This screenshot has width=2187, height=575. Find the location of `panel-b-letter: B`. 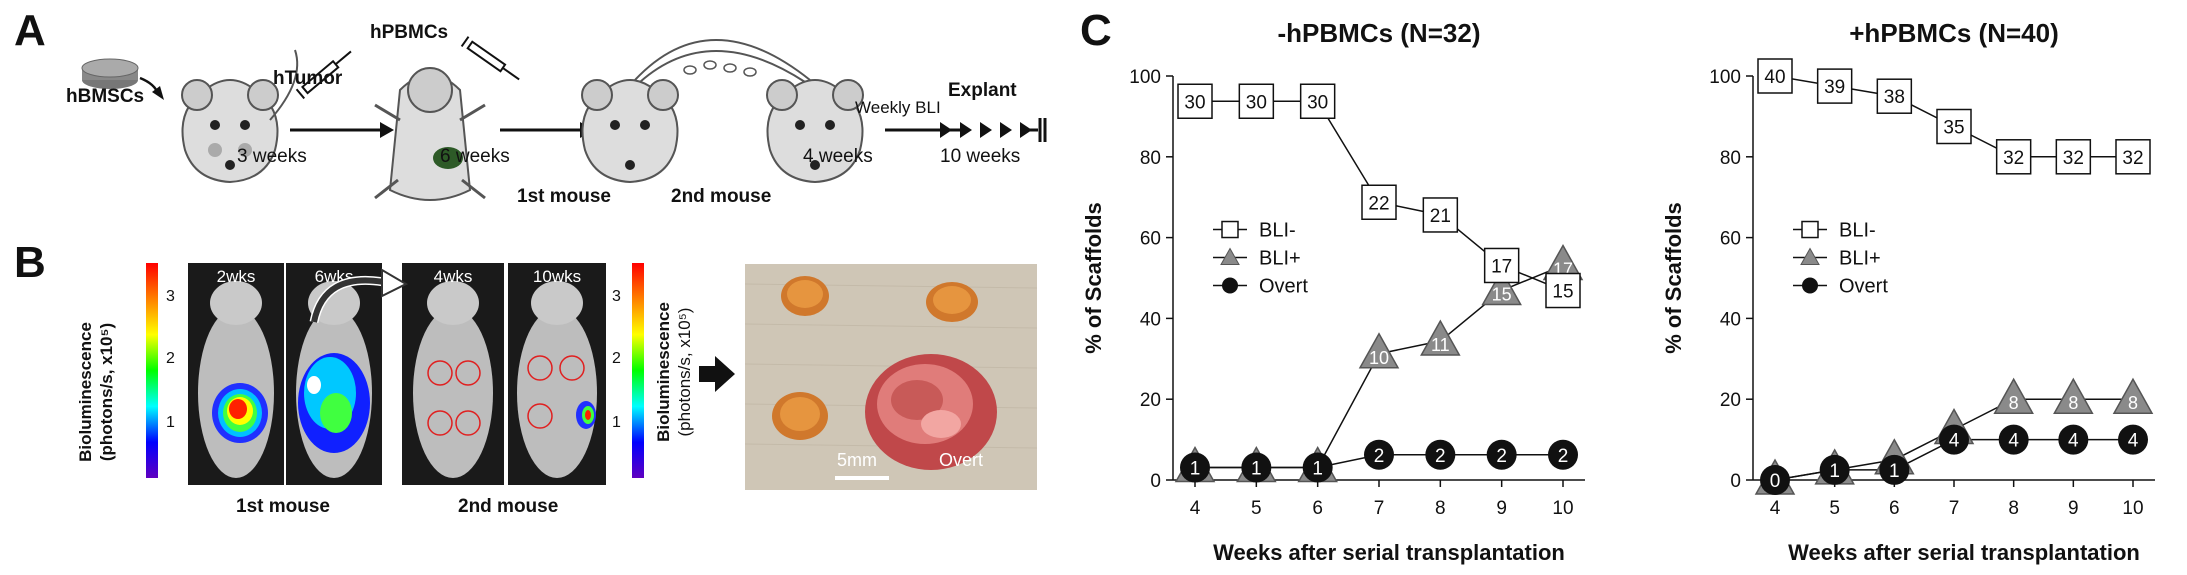

panel-b-letter: B is located at coordinates (30, 262).